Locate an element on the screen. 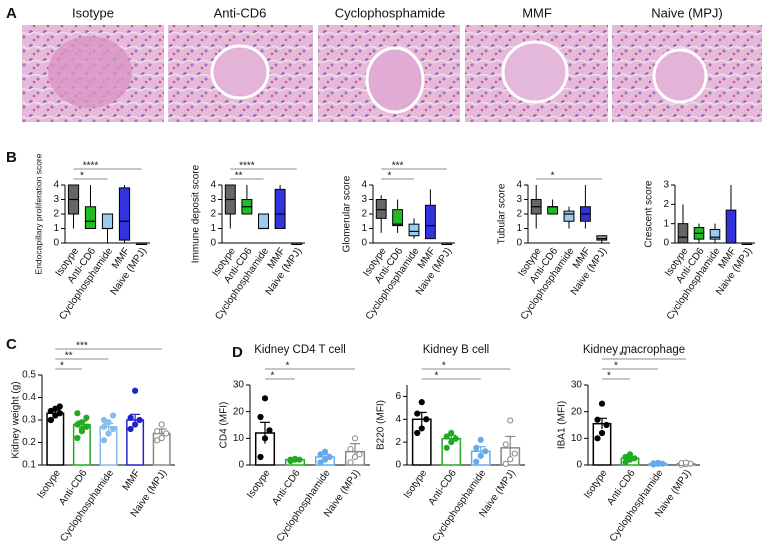 Image resolution: width=767 pixels, height=543 pixels. image-label: Cyclophosphamide is located at coordinates (390, 12).